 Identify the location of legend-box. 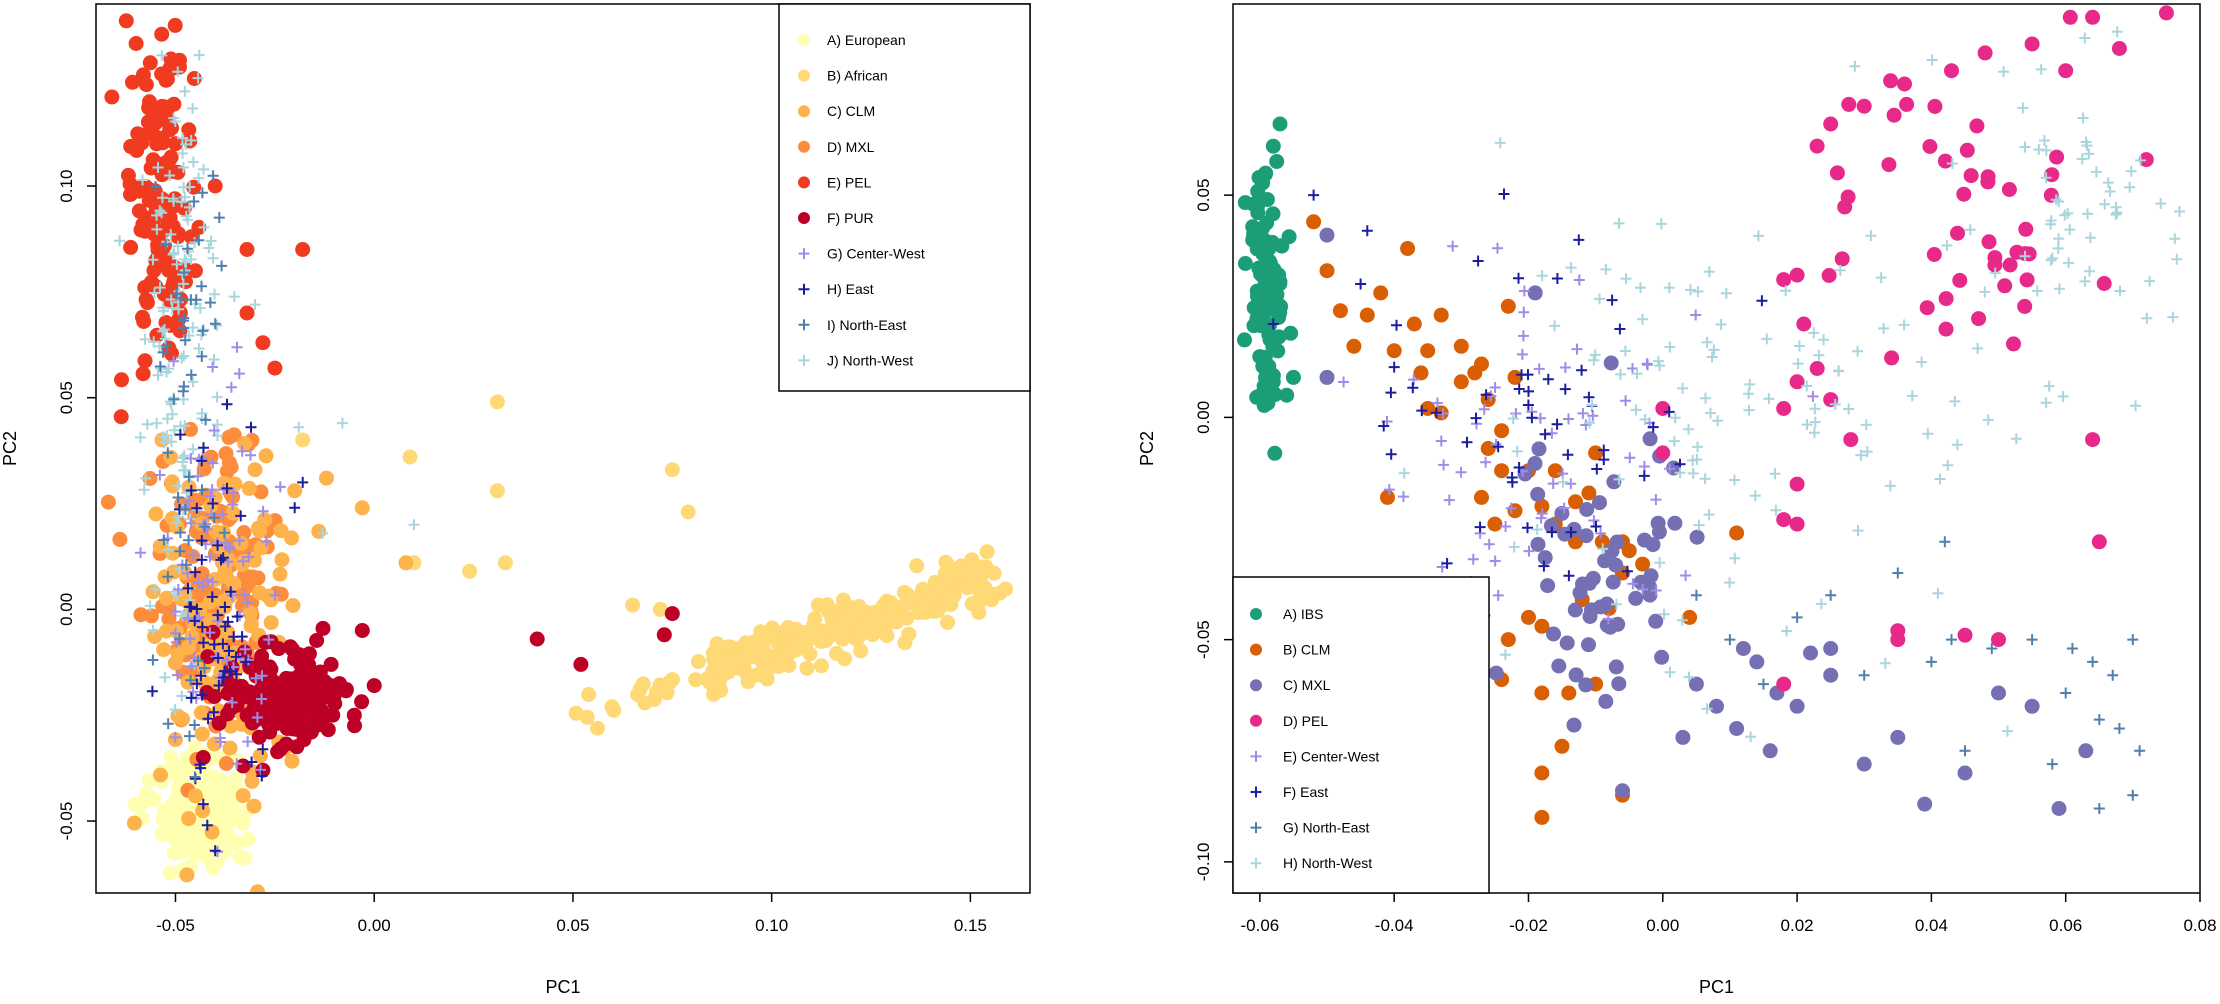
(904, 197).